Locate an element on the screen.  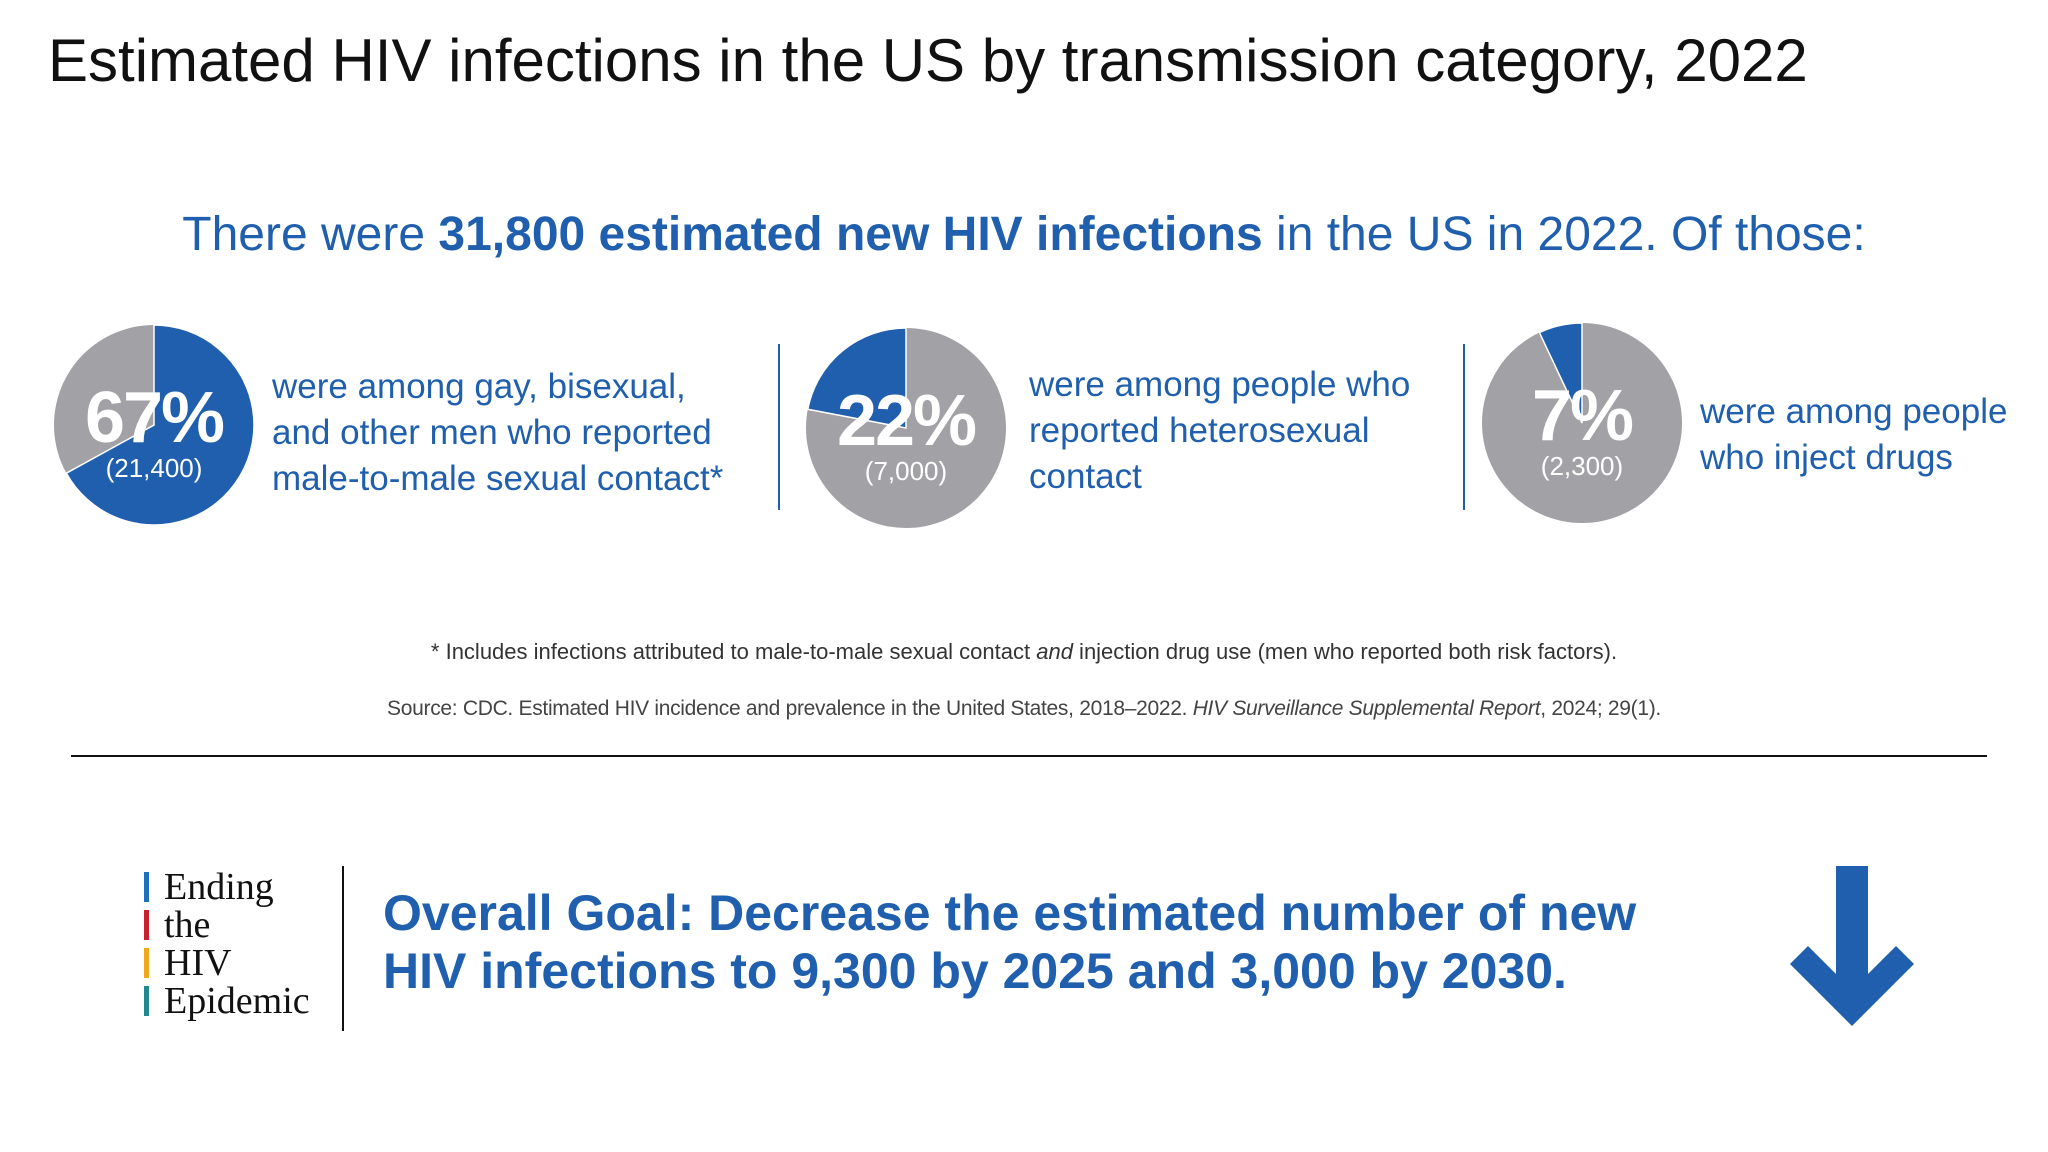
subheading-post: in the US in 2022. Of those: is located at coordinates (1564, 234).